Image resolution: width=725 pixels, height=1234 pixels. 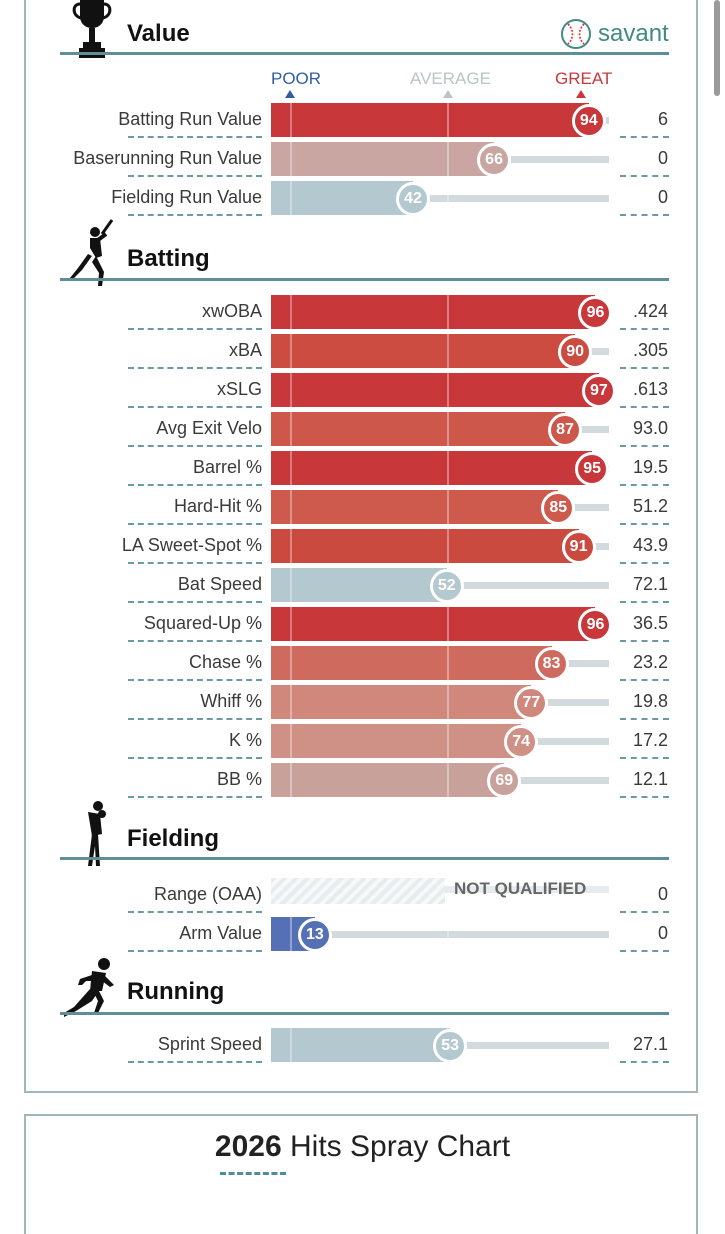 What do you see at coordinates (209, 428) in the screenshot?
I see `metric-label: Avg Exit Velo` at bounding box center [209, 428].